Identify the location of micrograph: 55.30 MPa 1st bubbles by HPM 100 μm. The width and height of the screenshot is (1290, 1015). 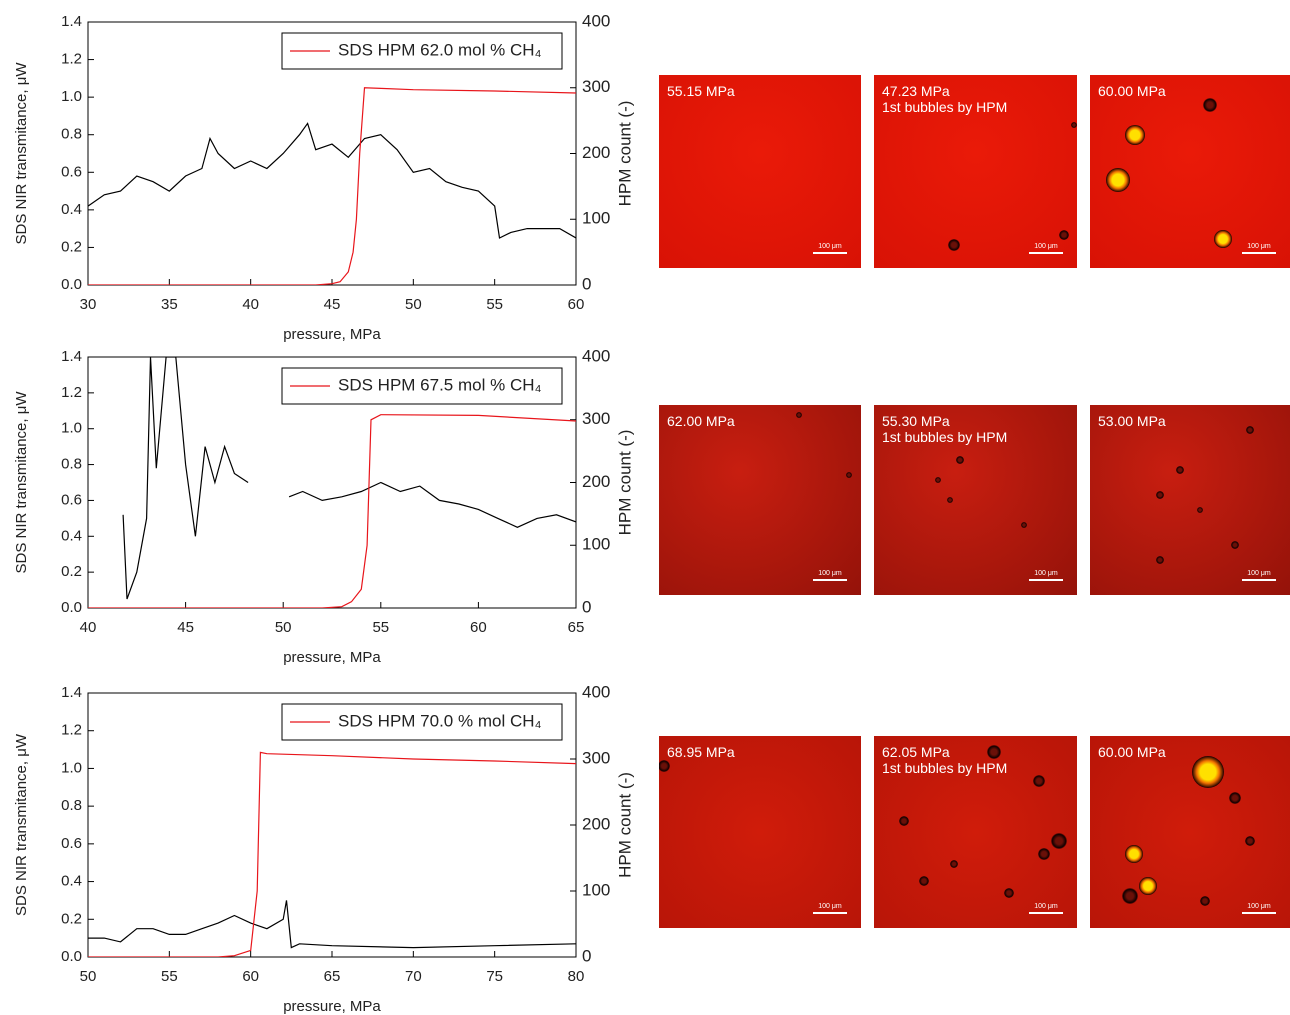
(975, 500).